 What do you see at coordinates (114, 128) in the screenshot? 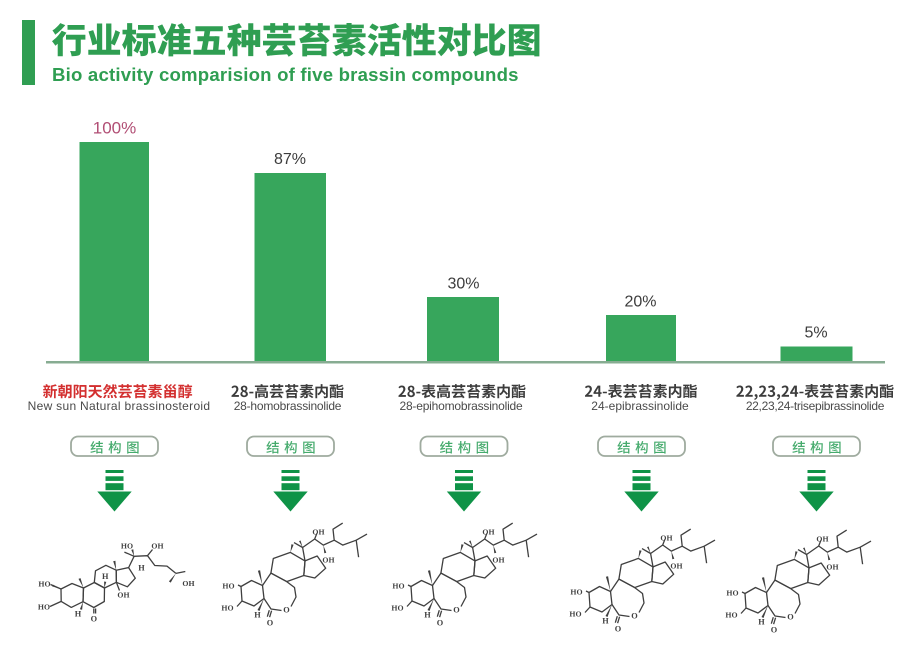
I see `svg-text: 100%` at bounding box center [114, 128].